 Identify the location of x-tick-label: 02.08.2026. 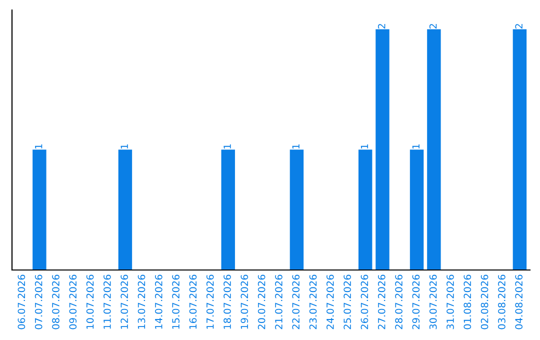
(484, 302).